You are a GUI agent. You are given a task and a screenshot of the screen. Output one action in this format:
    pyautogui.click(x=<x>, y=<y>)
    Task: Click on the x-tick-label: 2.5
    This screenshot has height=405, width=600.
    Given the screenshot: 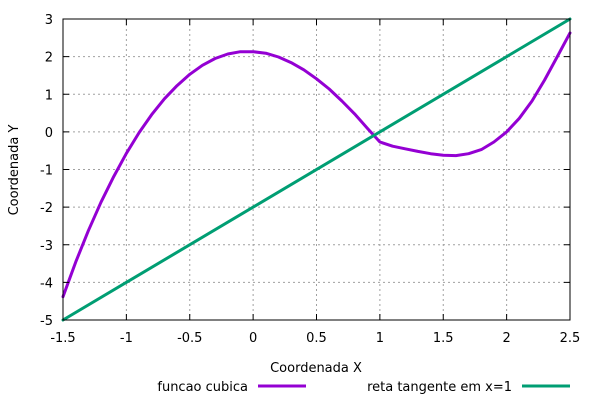 What is the action you would take?
    pyautogui.click(x=570, y=338)
    